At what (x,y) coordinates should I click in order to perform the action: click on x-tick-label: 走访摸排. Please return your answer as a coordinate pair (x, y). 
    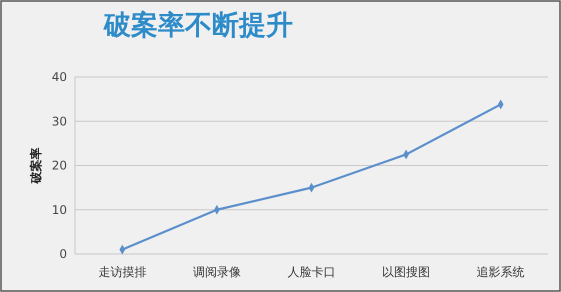
    Looking at the image, I should click on (122, 272).